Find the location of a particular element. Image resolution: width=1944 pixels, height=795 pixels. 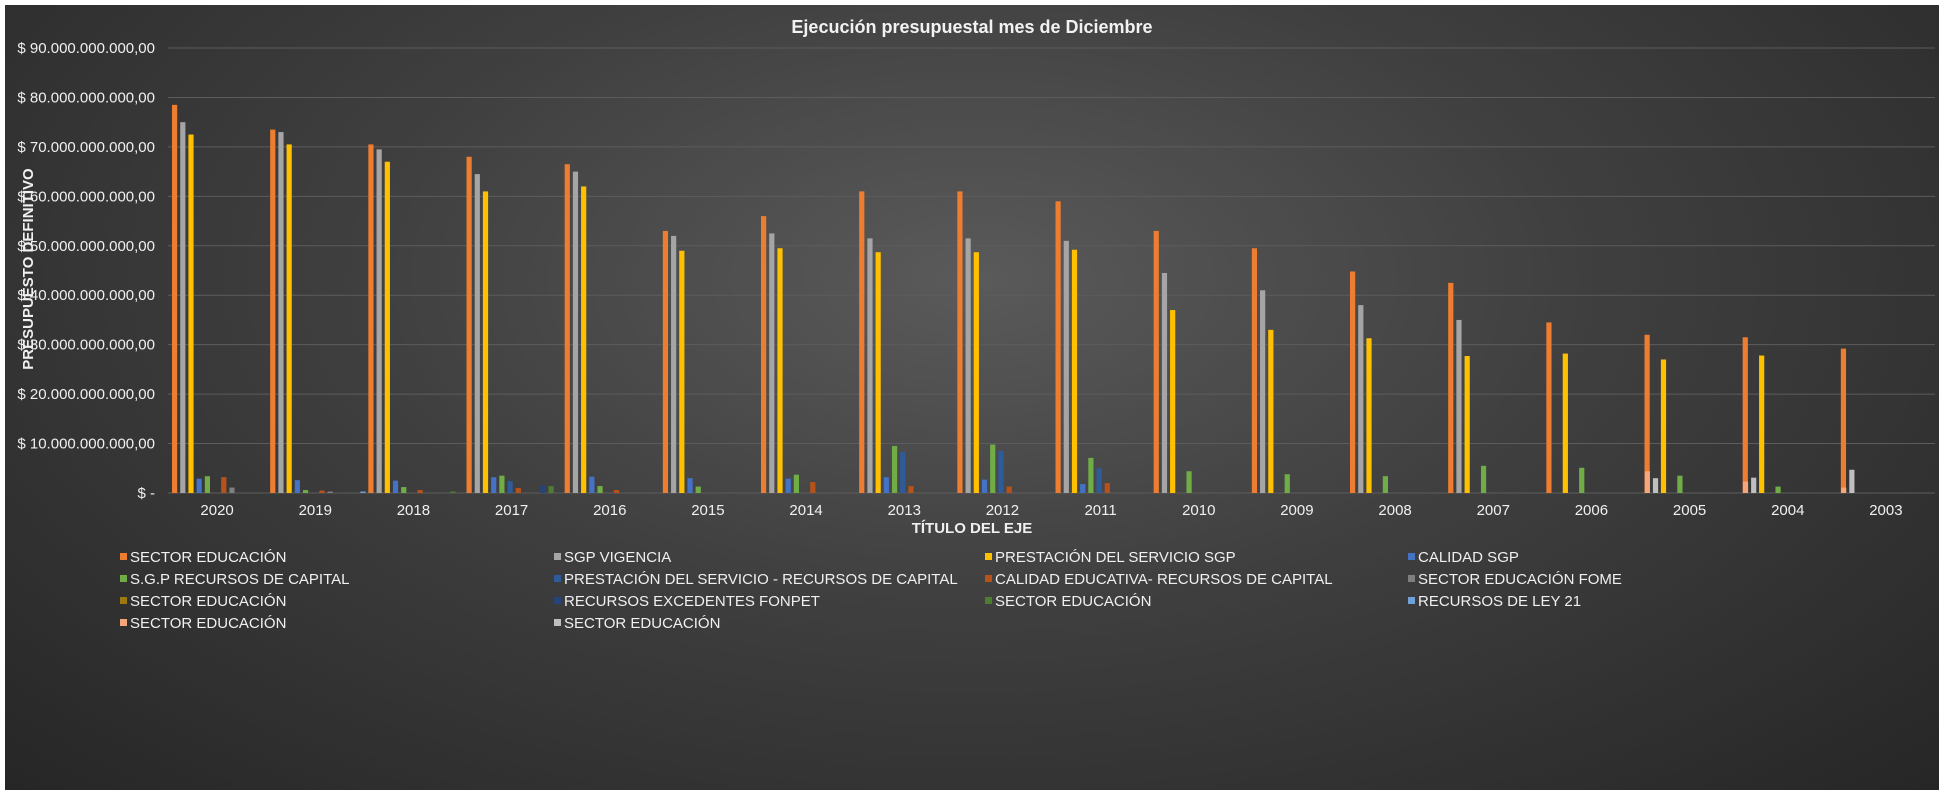

bar-2013-s2 is located at coordinates (878, 372).